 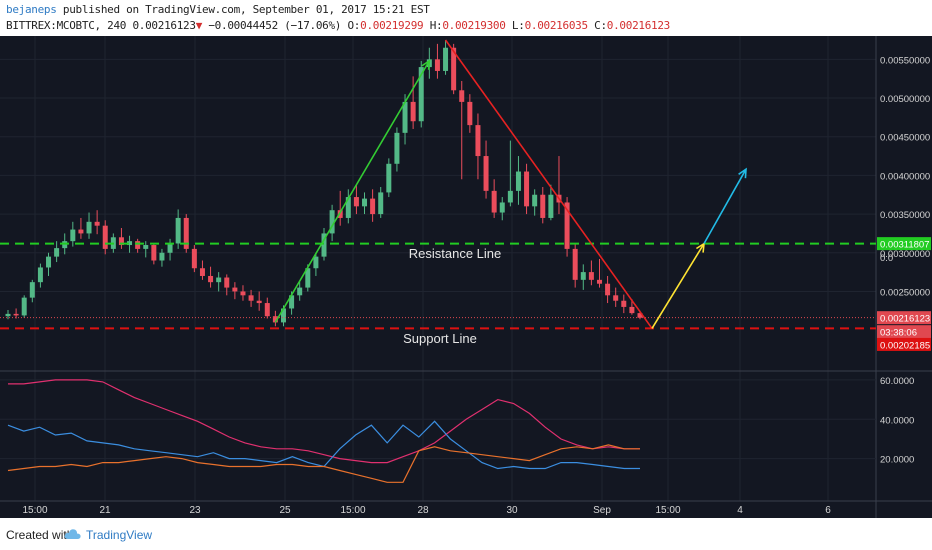 I want to click on support-line-label: Support Line, so click(x=440, y=338).